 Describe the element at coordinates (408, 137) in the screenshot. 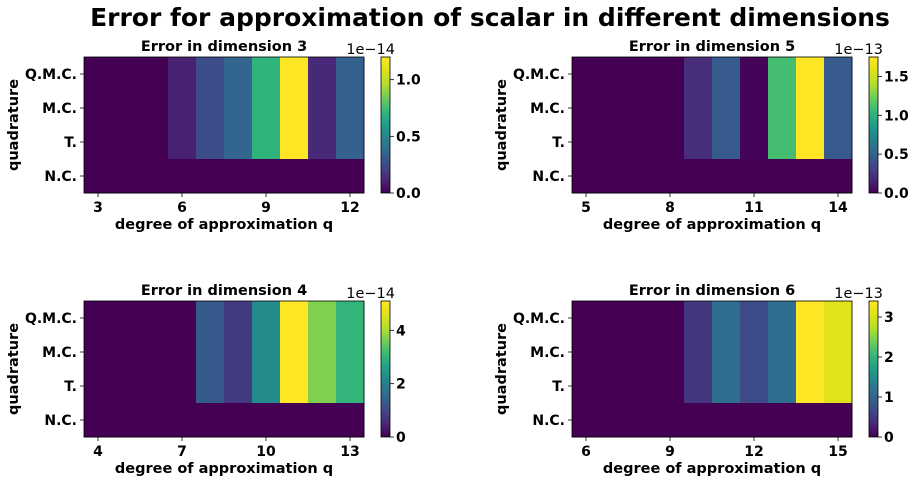

I see `colorbar-tick-label: 0.5` at that location.